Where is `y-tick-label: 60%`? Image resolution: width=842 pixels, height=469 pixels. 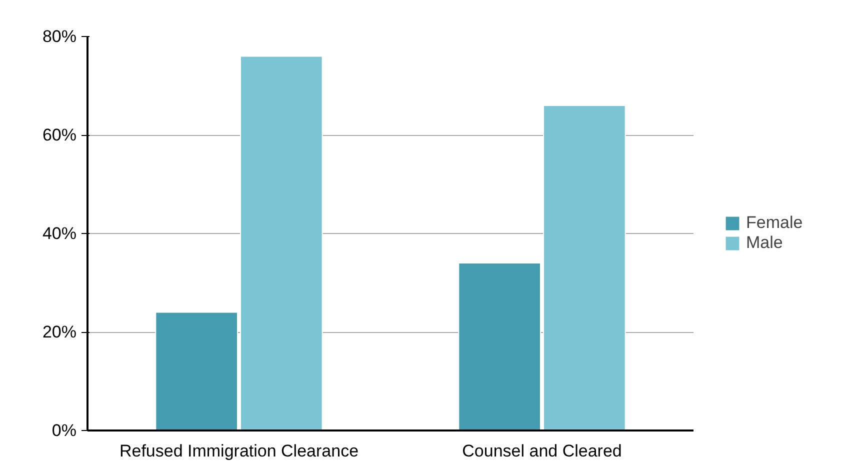 y-tick-label: 60% is located at coordinates (59, 135).